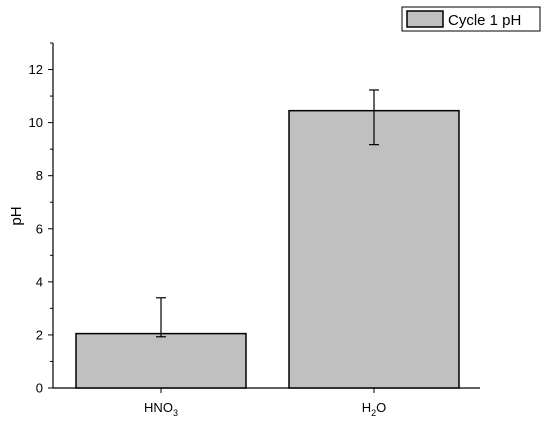 The height and width of the screenshot is (422, 550). Describe the element at coordinates (39, 388) in the screenshot. I see `y-tick-label: 0` at that location.